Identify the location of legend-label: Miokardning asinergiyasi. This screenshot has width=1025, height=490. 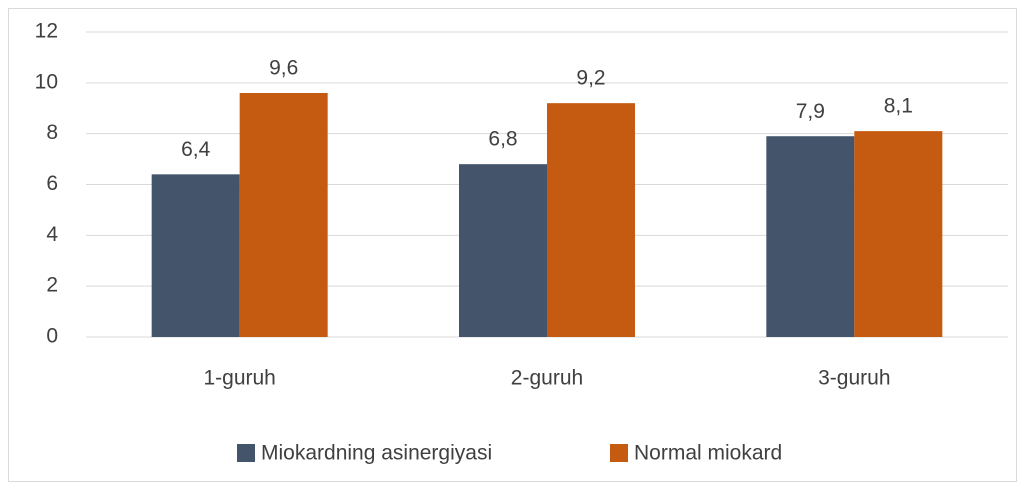
(376, 453).